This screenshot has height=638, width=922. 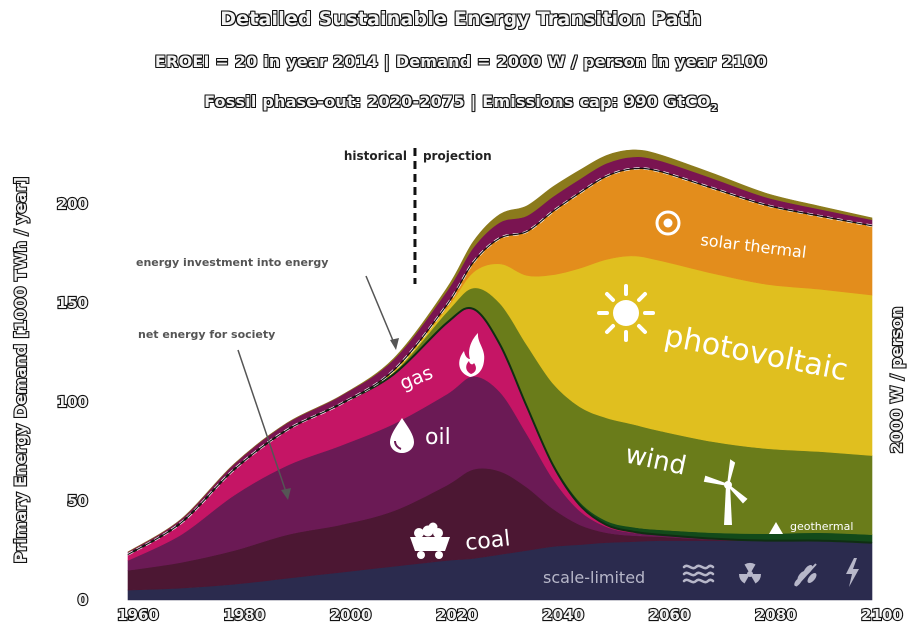 What do you see at coordinates (852, 572) in the screenshot?
I see `lightning-icon` at bounding box center [852, 572].